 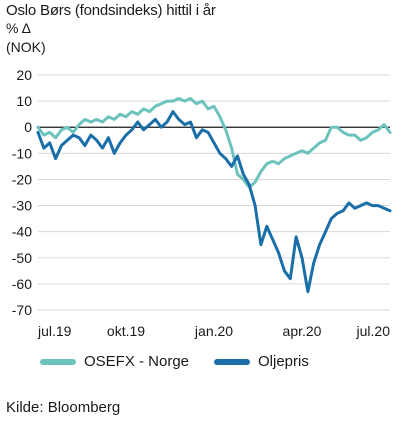 What do you see at coordinates (28, 127) in the screenshot?
I see `y-tick-label-2: 0` at bounding box center [28, 127].